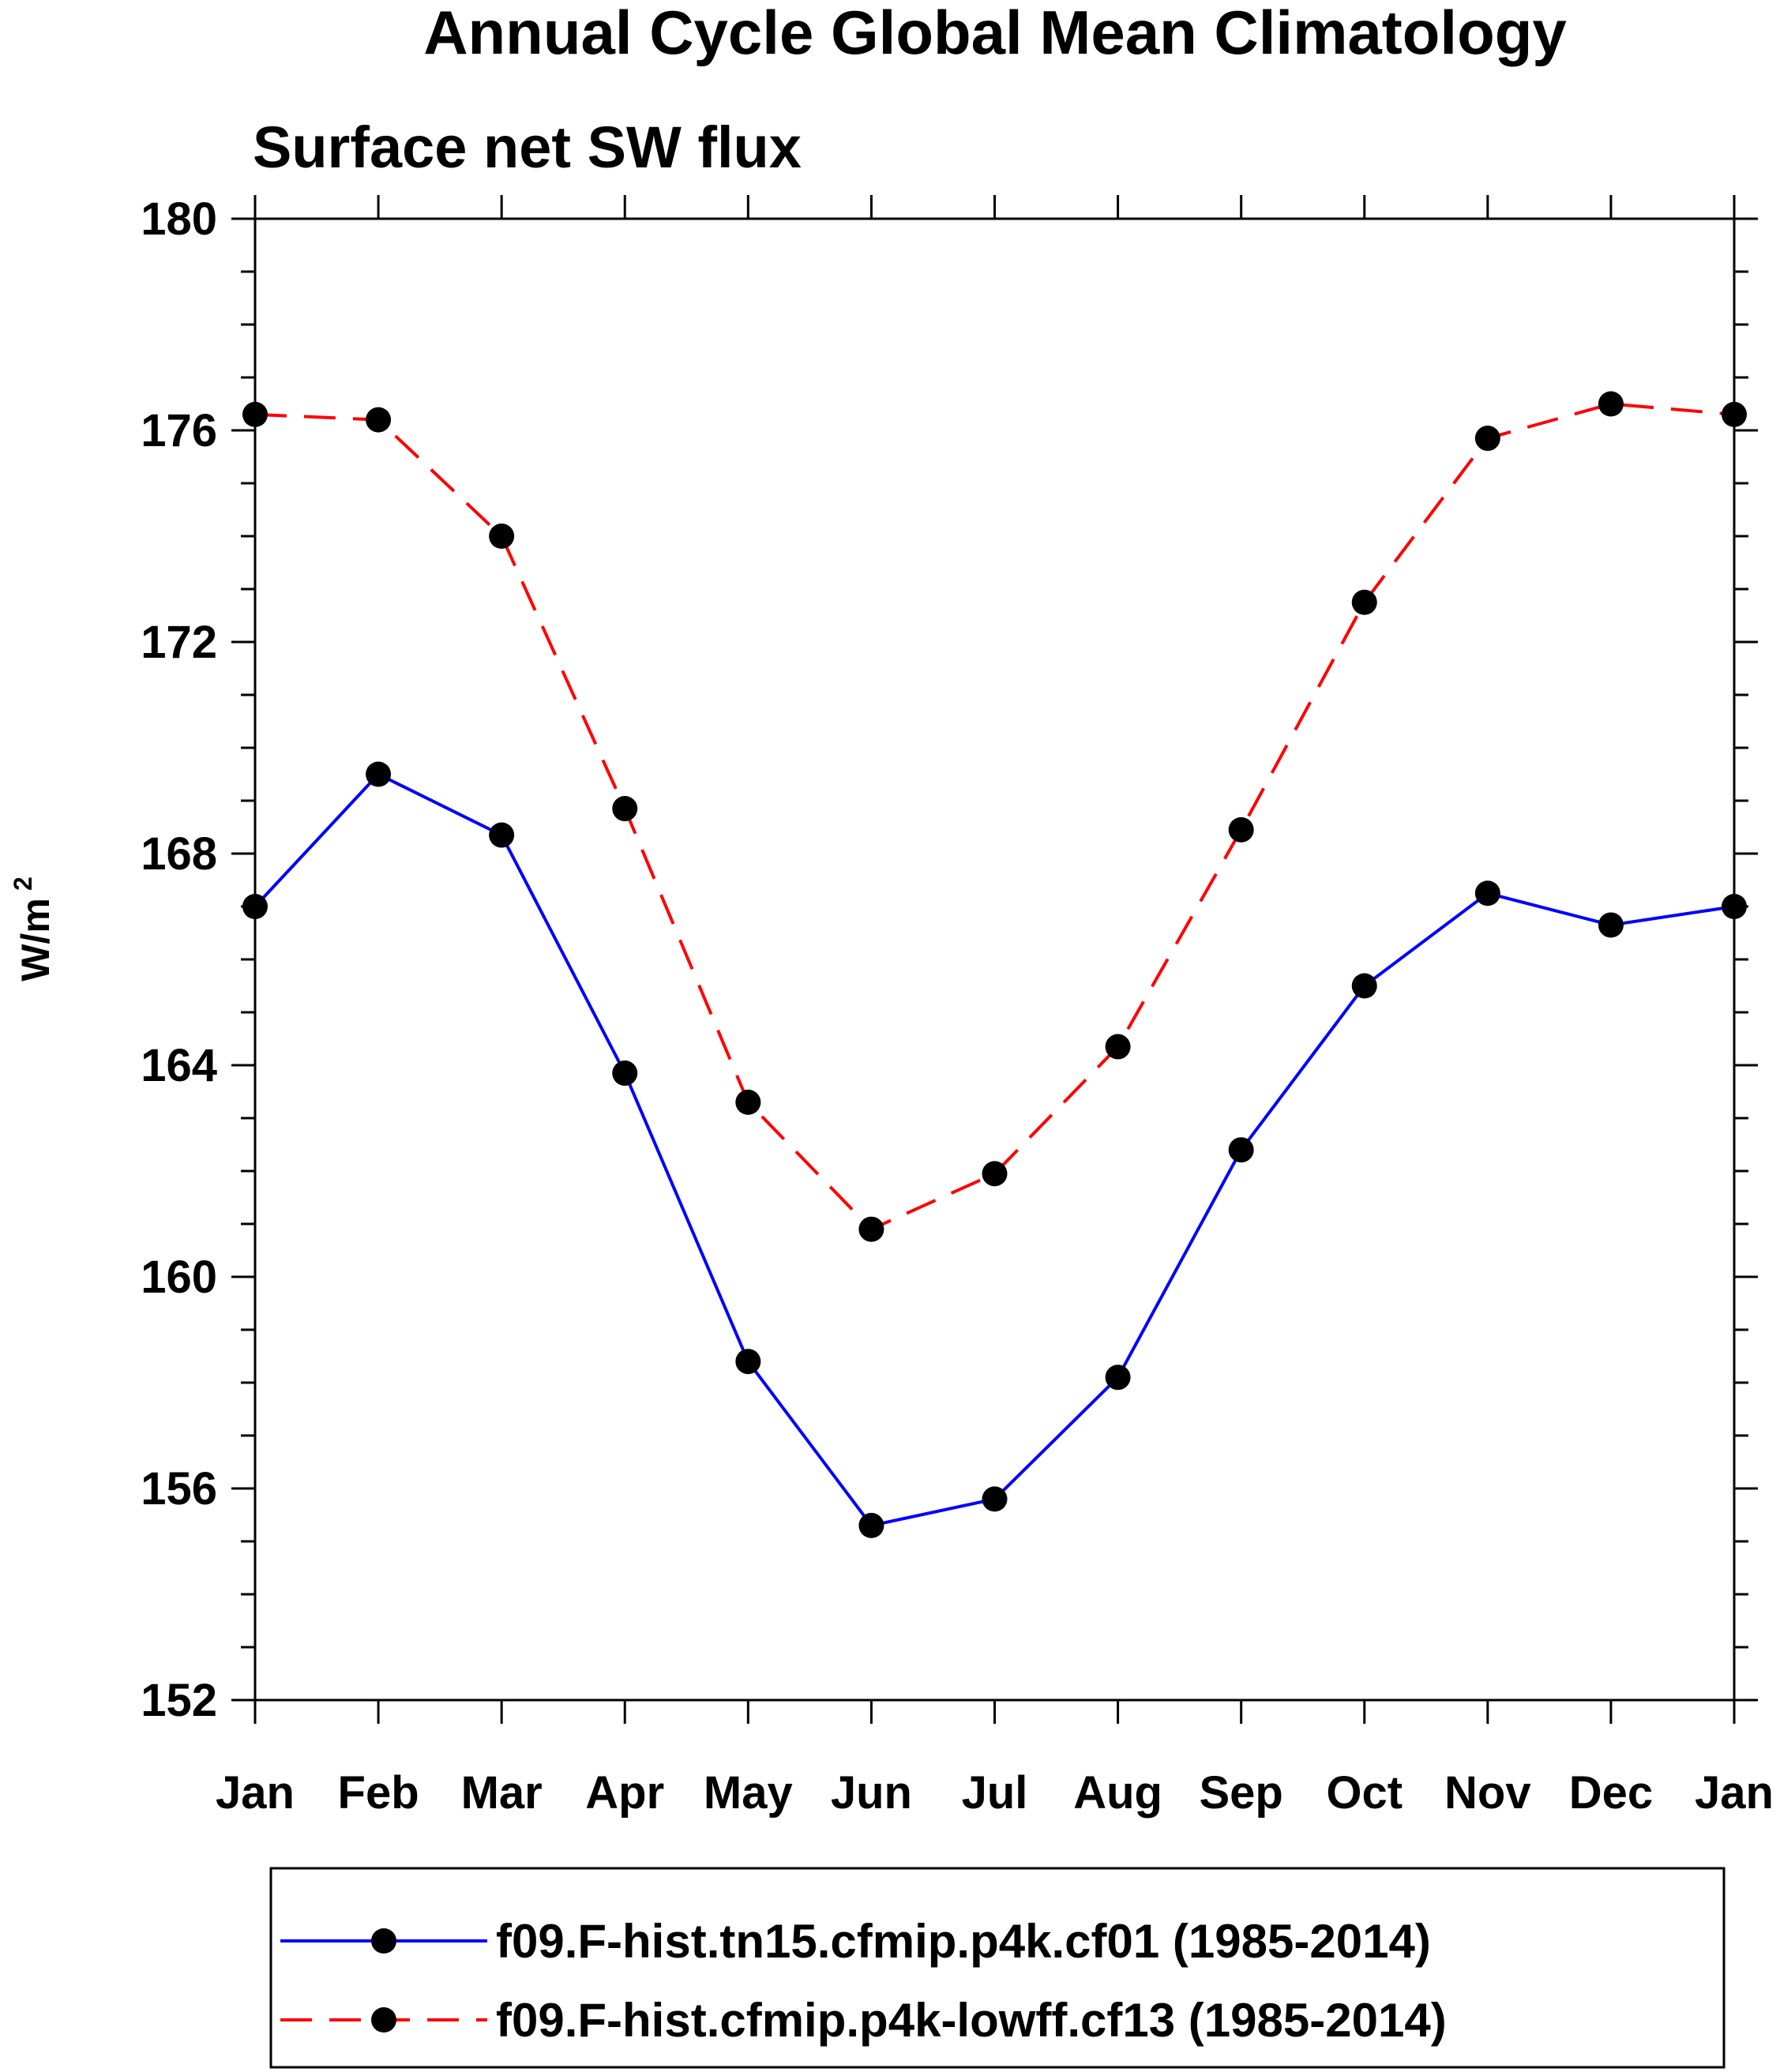 The width and height of the screenshot is (1780, 2072). I want to click on legend-box, so click(997, 1968).